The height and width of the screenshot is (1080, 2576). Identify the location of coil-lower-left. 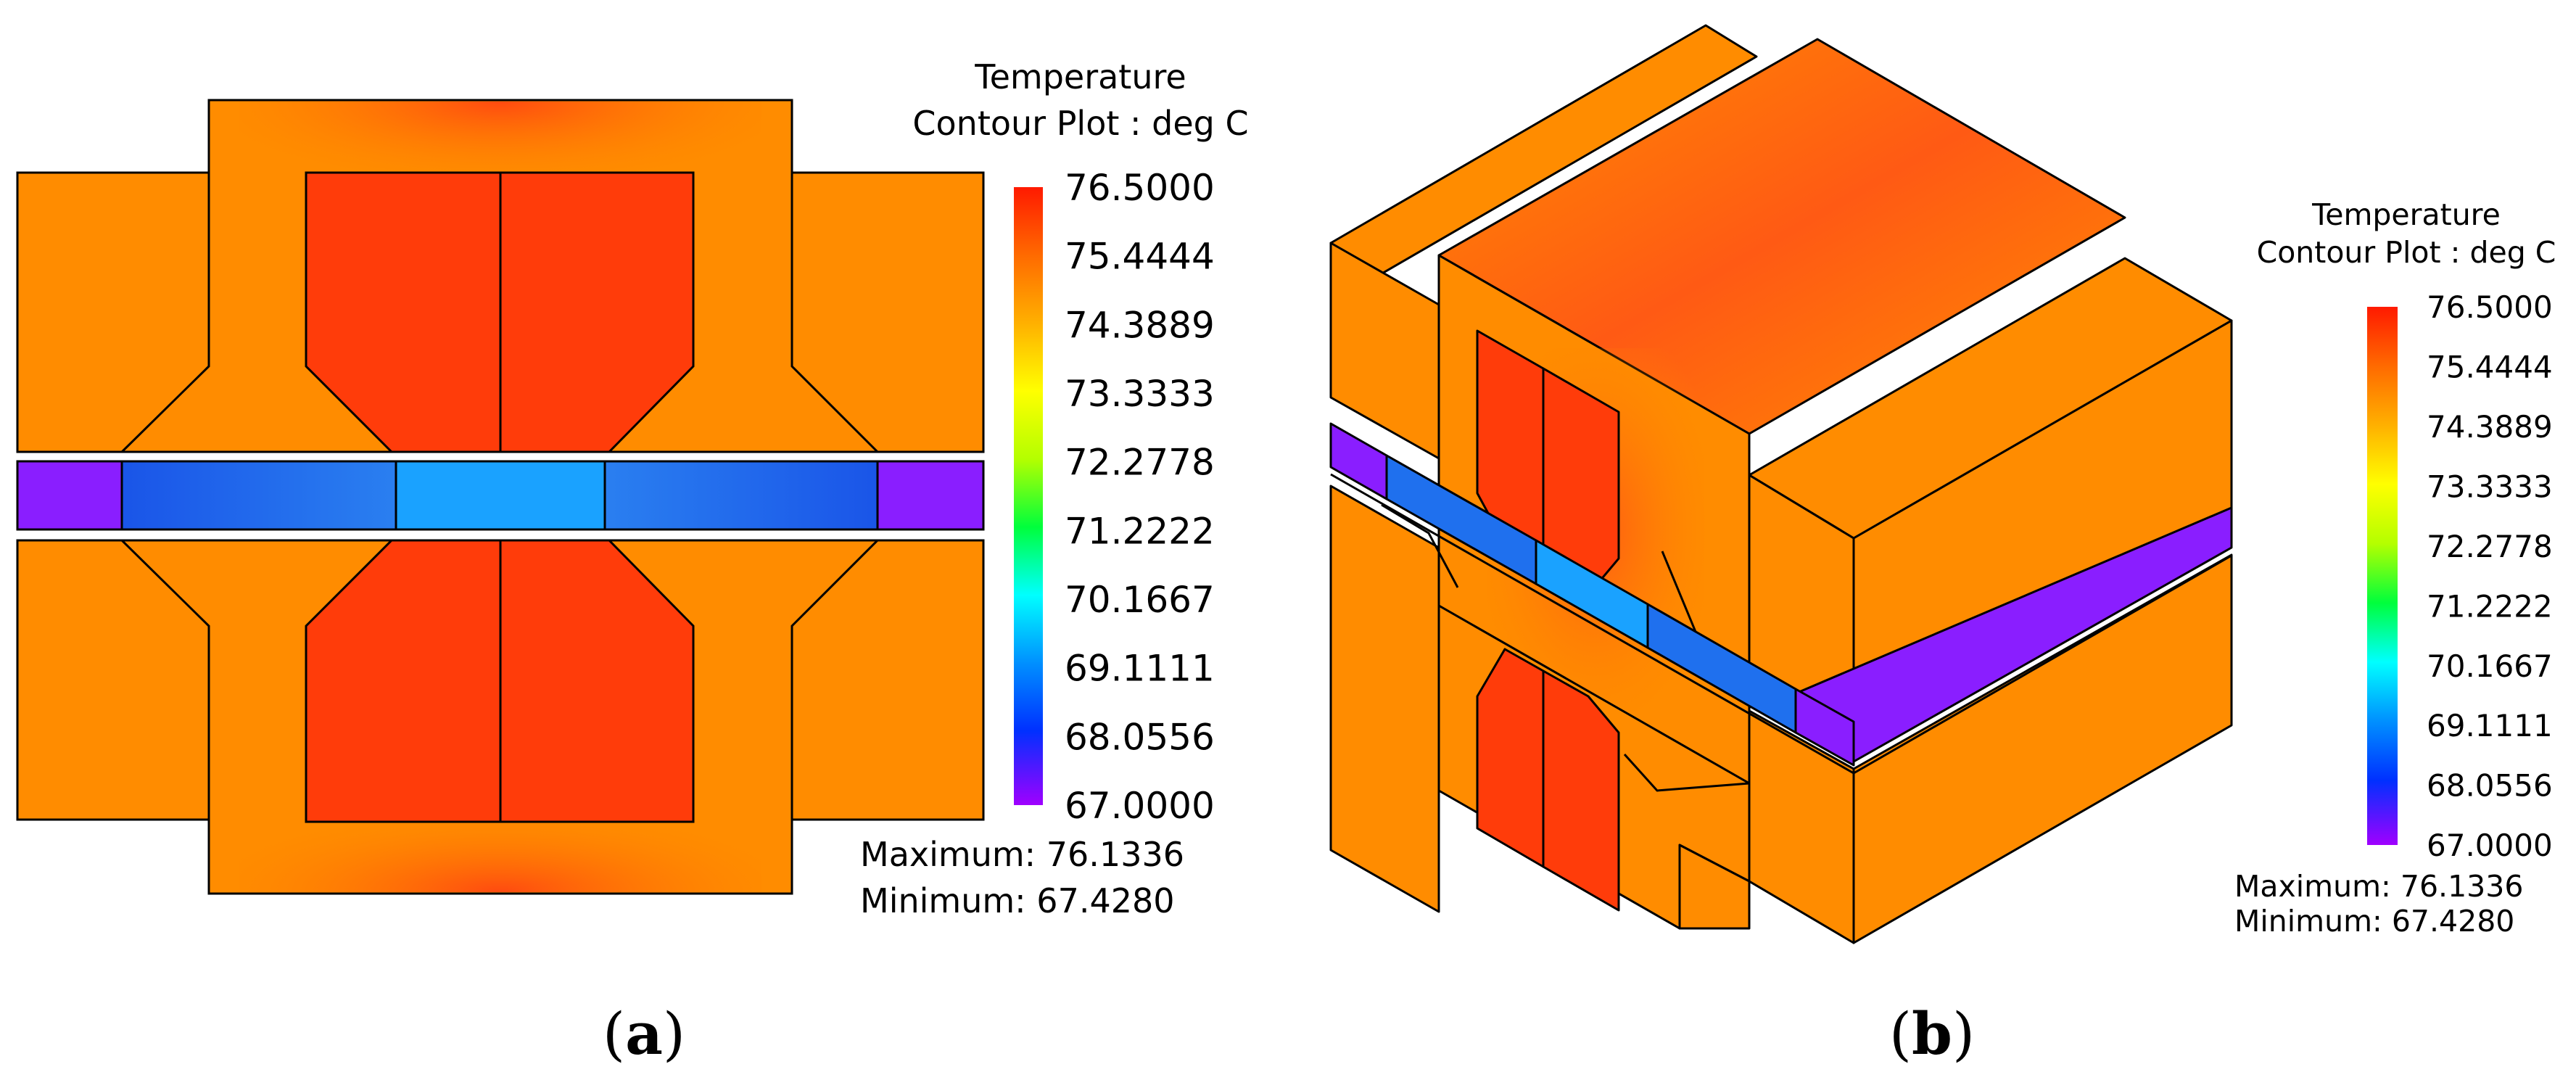
(403, 681).